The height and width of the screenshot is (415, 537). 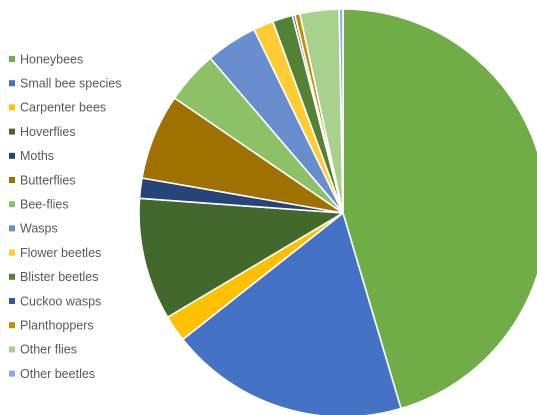 I want to click on legend-label: Blister beetles, so click(x=59, y=277).